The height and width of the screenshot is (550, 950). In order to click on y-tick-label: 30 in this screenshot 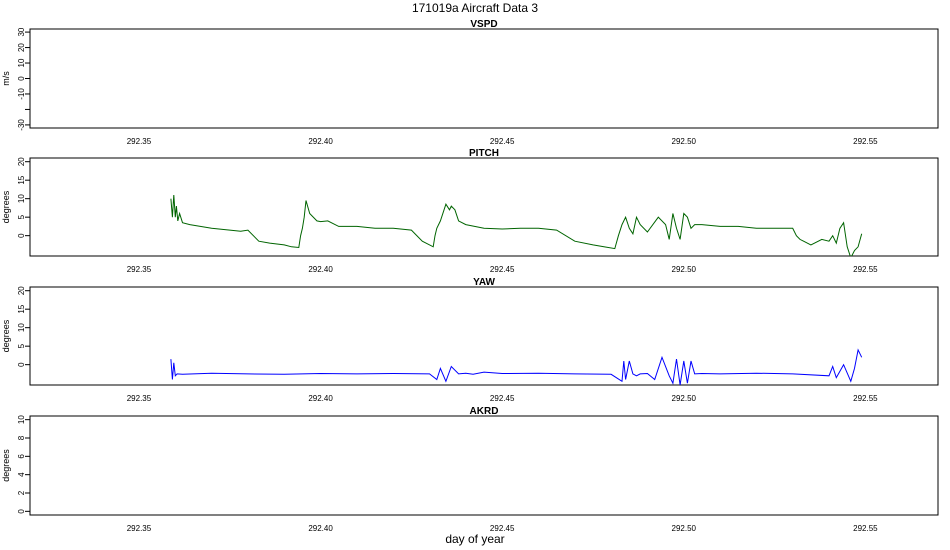, I will do `click(21, 31)`.